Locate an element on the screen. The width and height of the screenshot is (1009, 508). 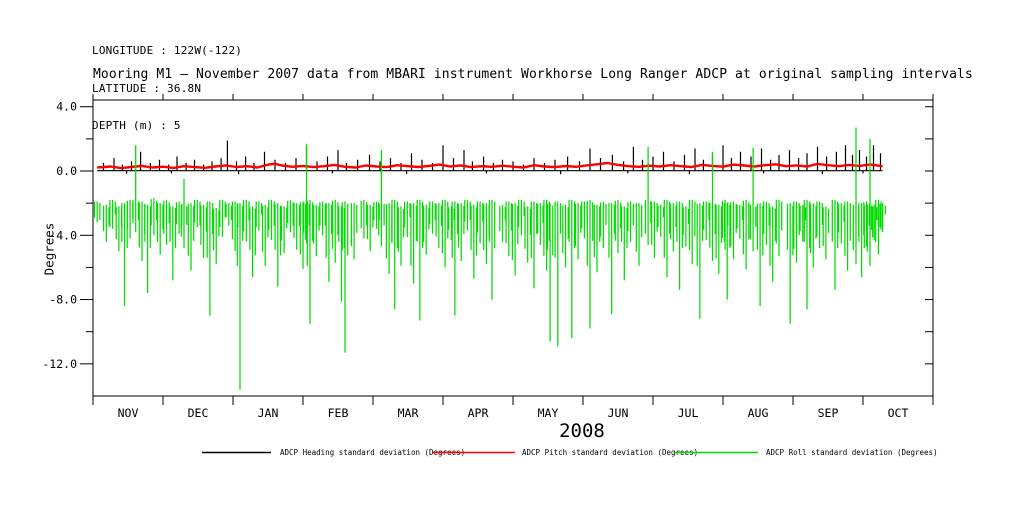
y-axis-tick-label: -8.0 is located at coordinates (63, 300).